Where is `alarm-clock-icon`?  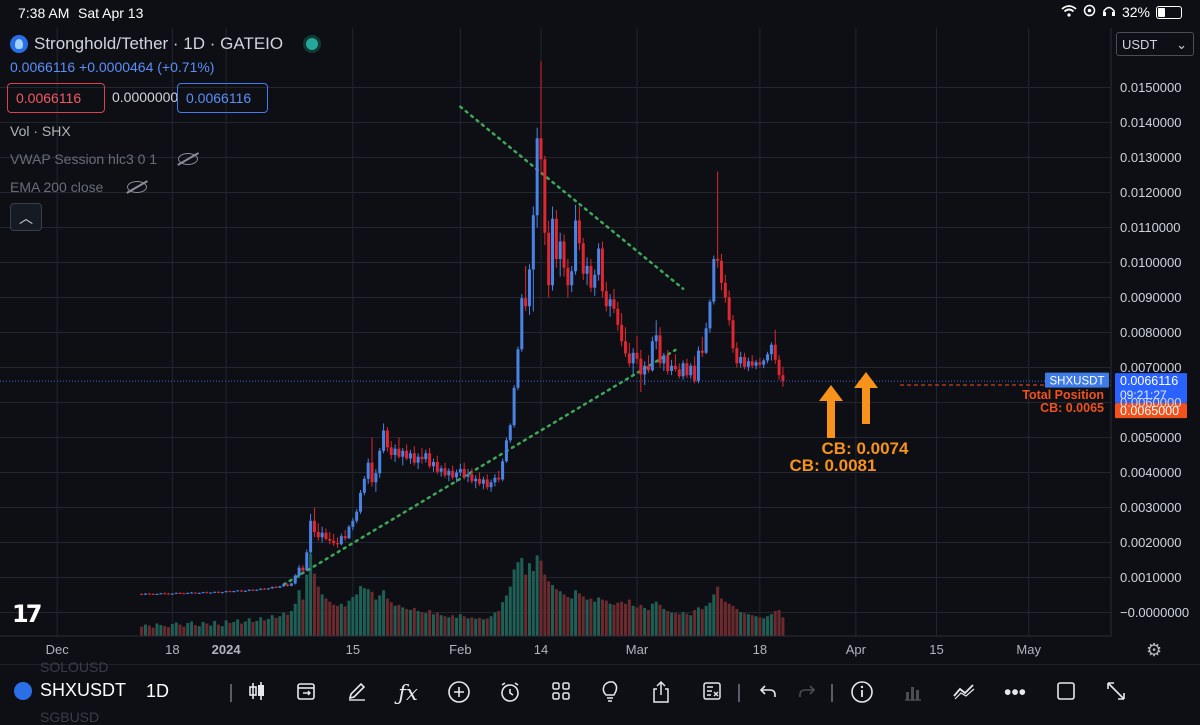
alarm-clock-icon is located at coordinates (510, 693).